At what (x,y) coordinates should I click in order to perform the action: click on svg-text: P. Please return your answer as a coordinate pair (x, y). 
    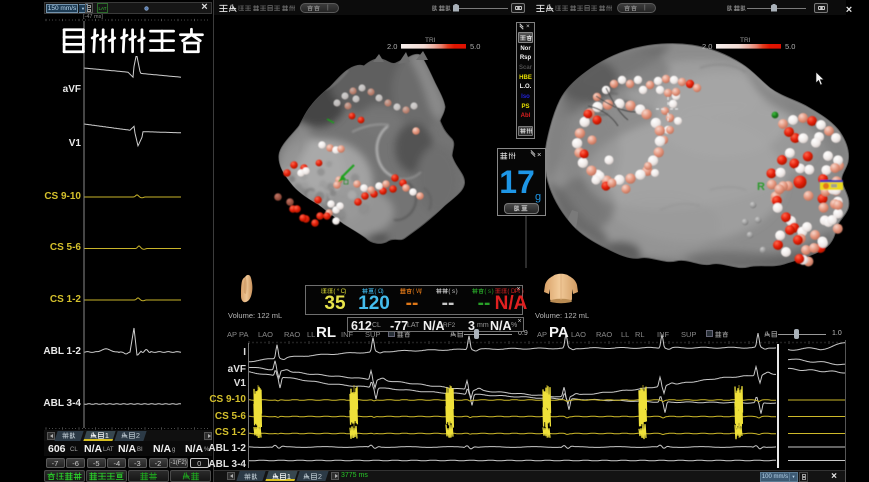
    Looking at the image, I should click on (517, 291).